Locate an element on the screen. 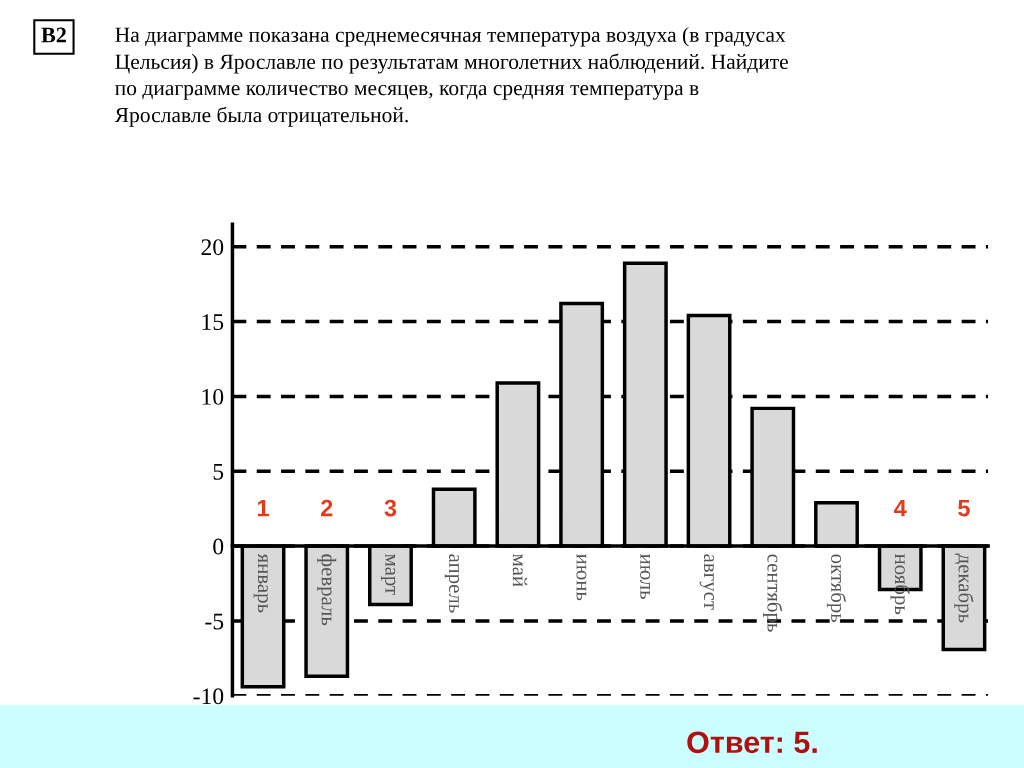  annotation: 1 is located at coordinates (263, 508).